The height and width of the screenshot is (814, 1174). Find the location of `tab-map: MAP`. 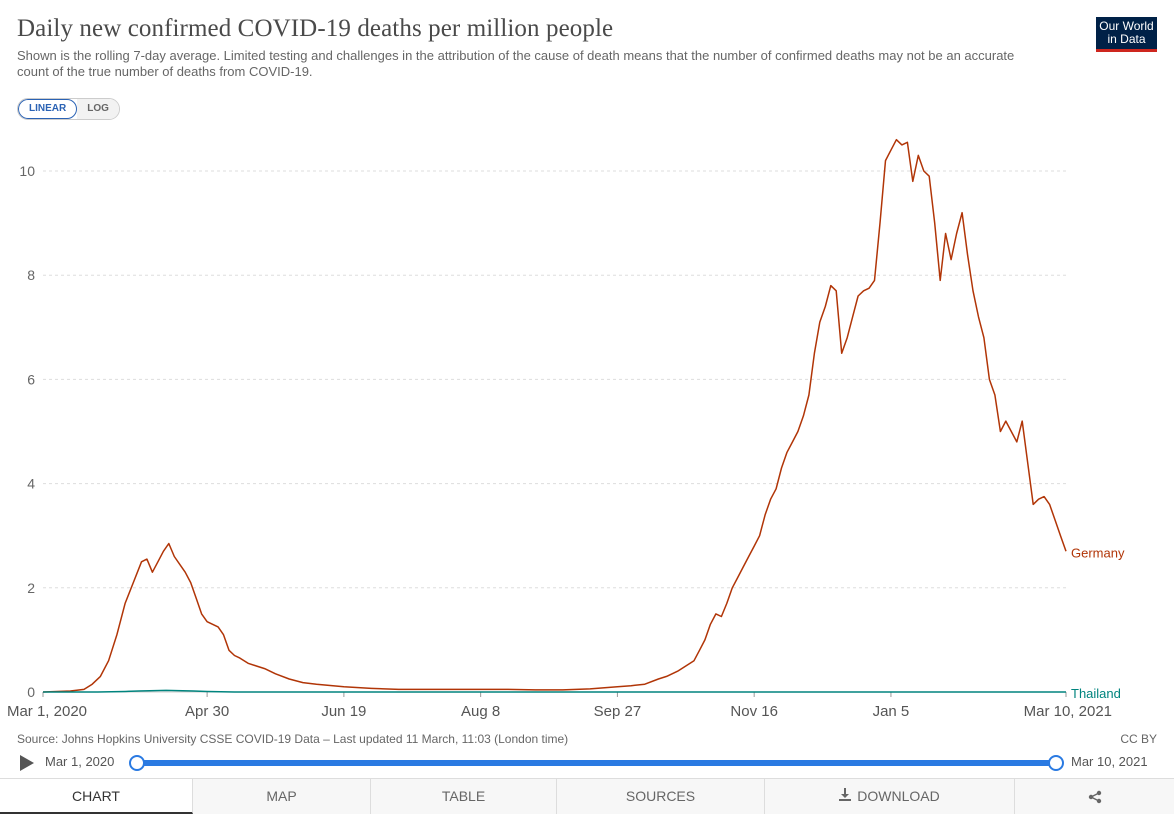

tab-map: MAP is located at coordinates (282, 796).